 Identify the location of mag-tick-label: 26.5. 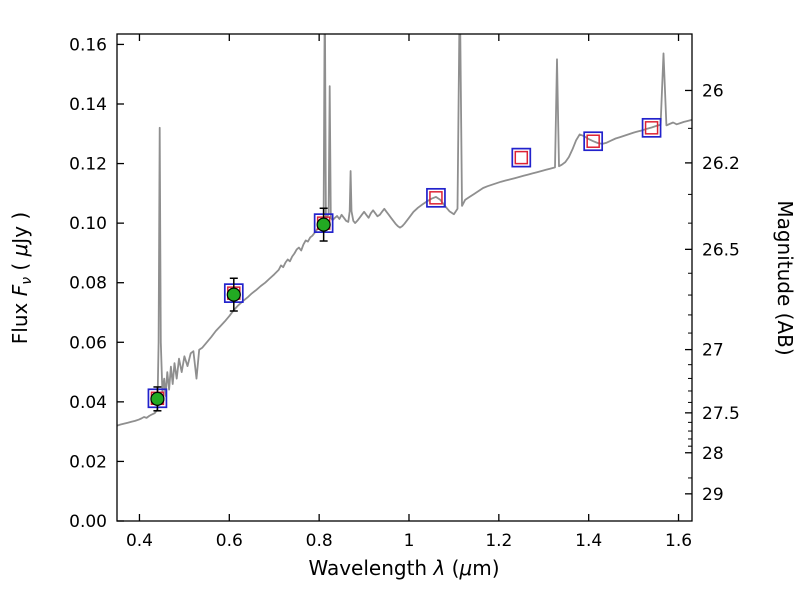
(721, 250).